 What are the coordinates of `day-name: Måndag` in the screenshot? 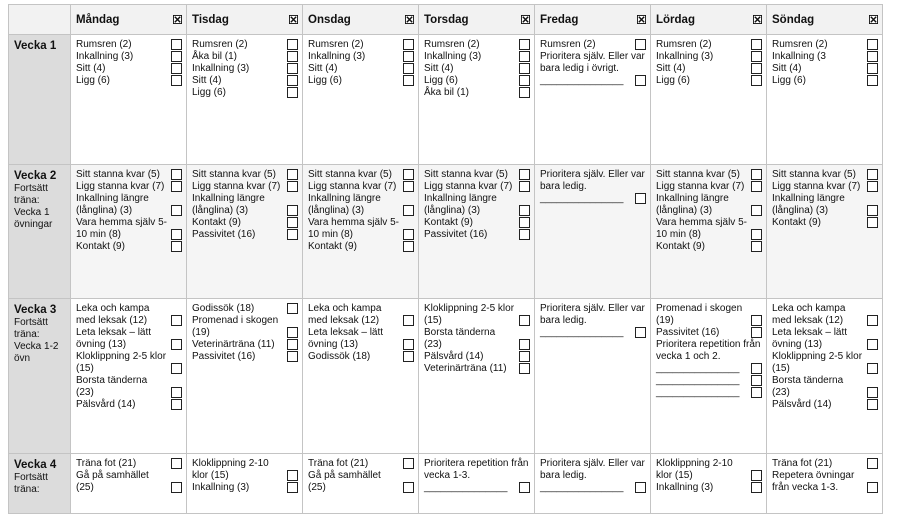 It's located at (98, 19).